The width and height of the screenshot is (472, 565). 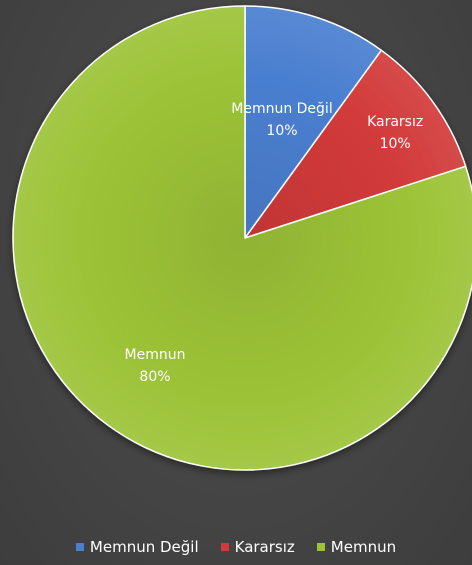 I want to click on chart-legend: Memnun Değil Kararsız Memnun, so click(x=236, y=547).